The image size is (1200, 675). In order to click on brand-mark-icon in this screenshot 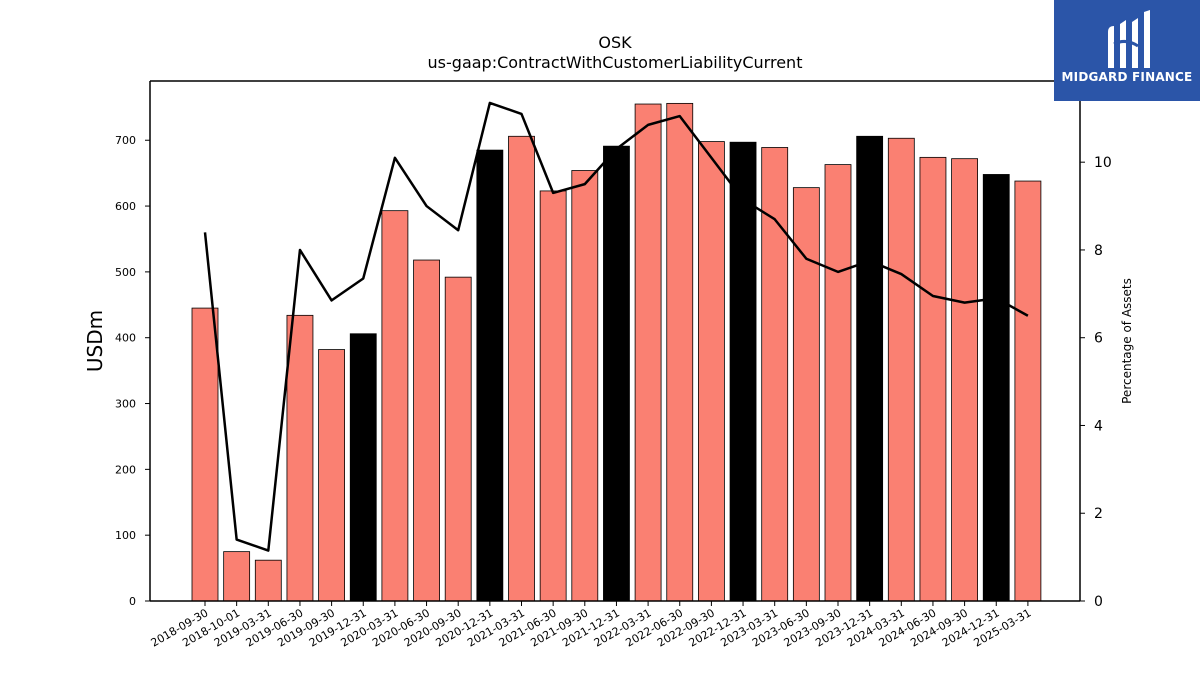, I will do `click(1129, 39)`.